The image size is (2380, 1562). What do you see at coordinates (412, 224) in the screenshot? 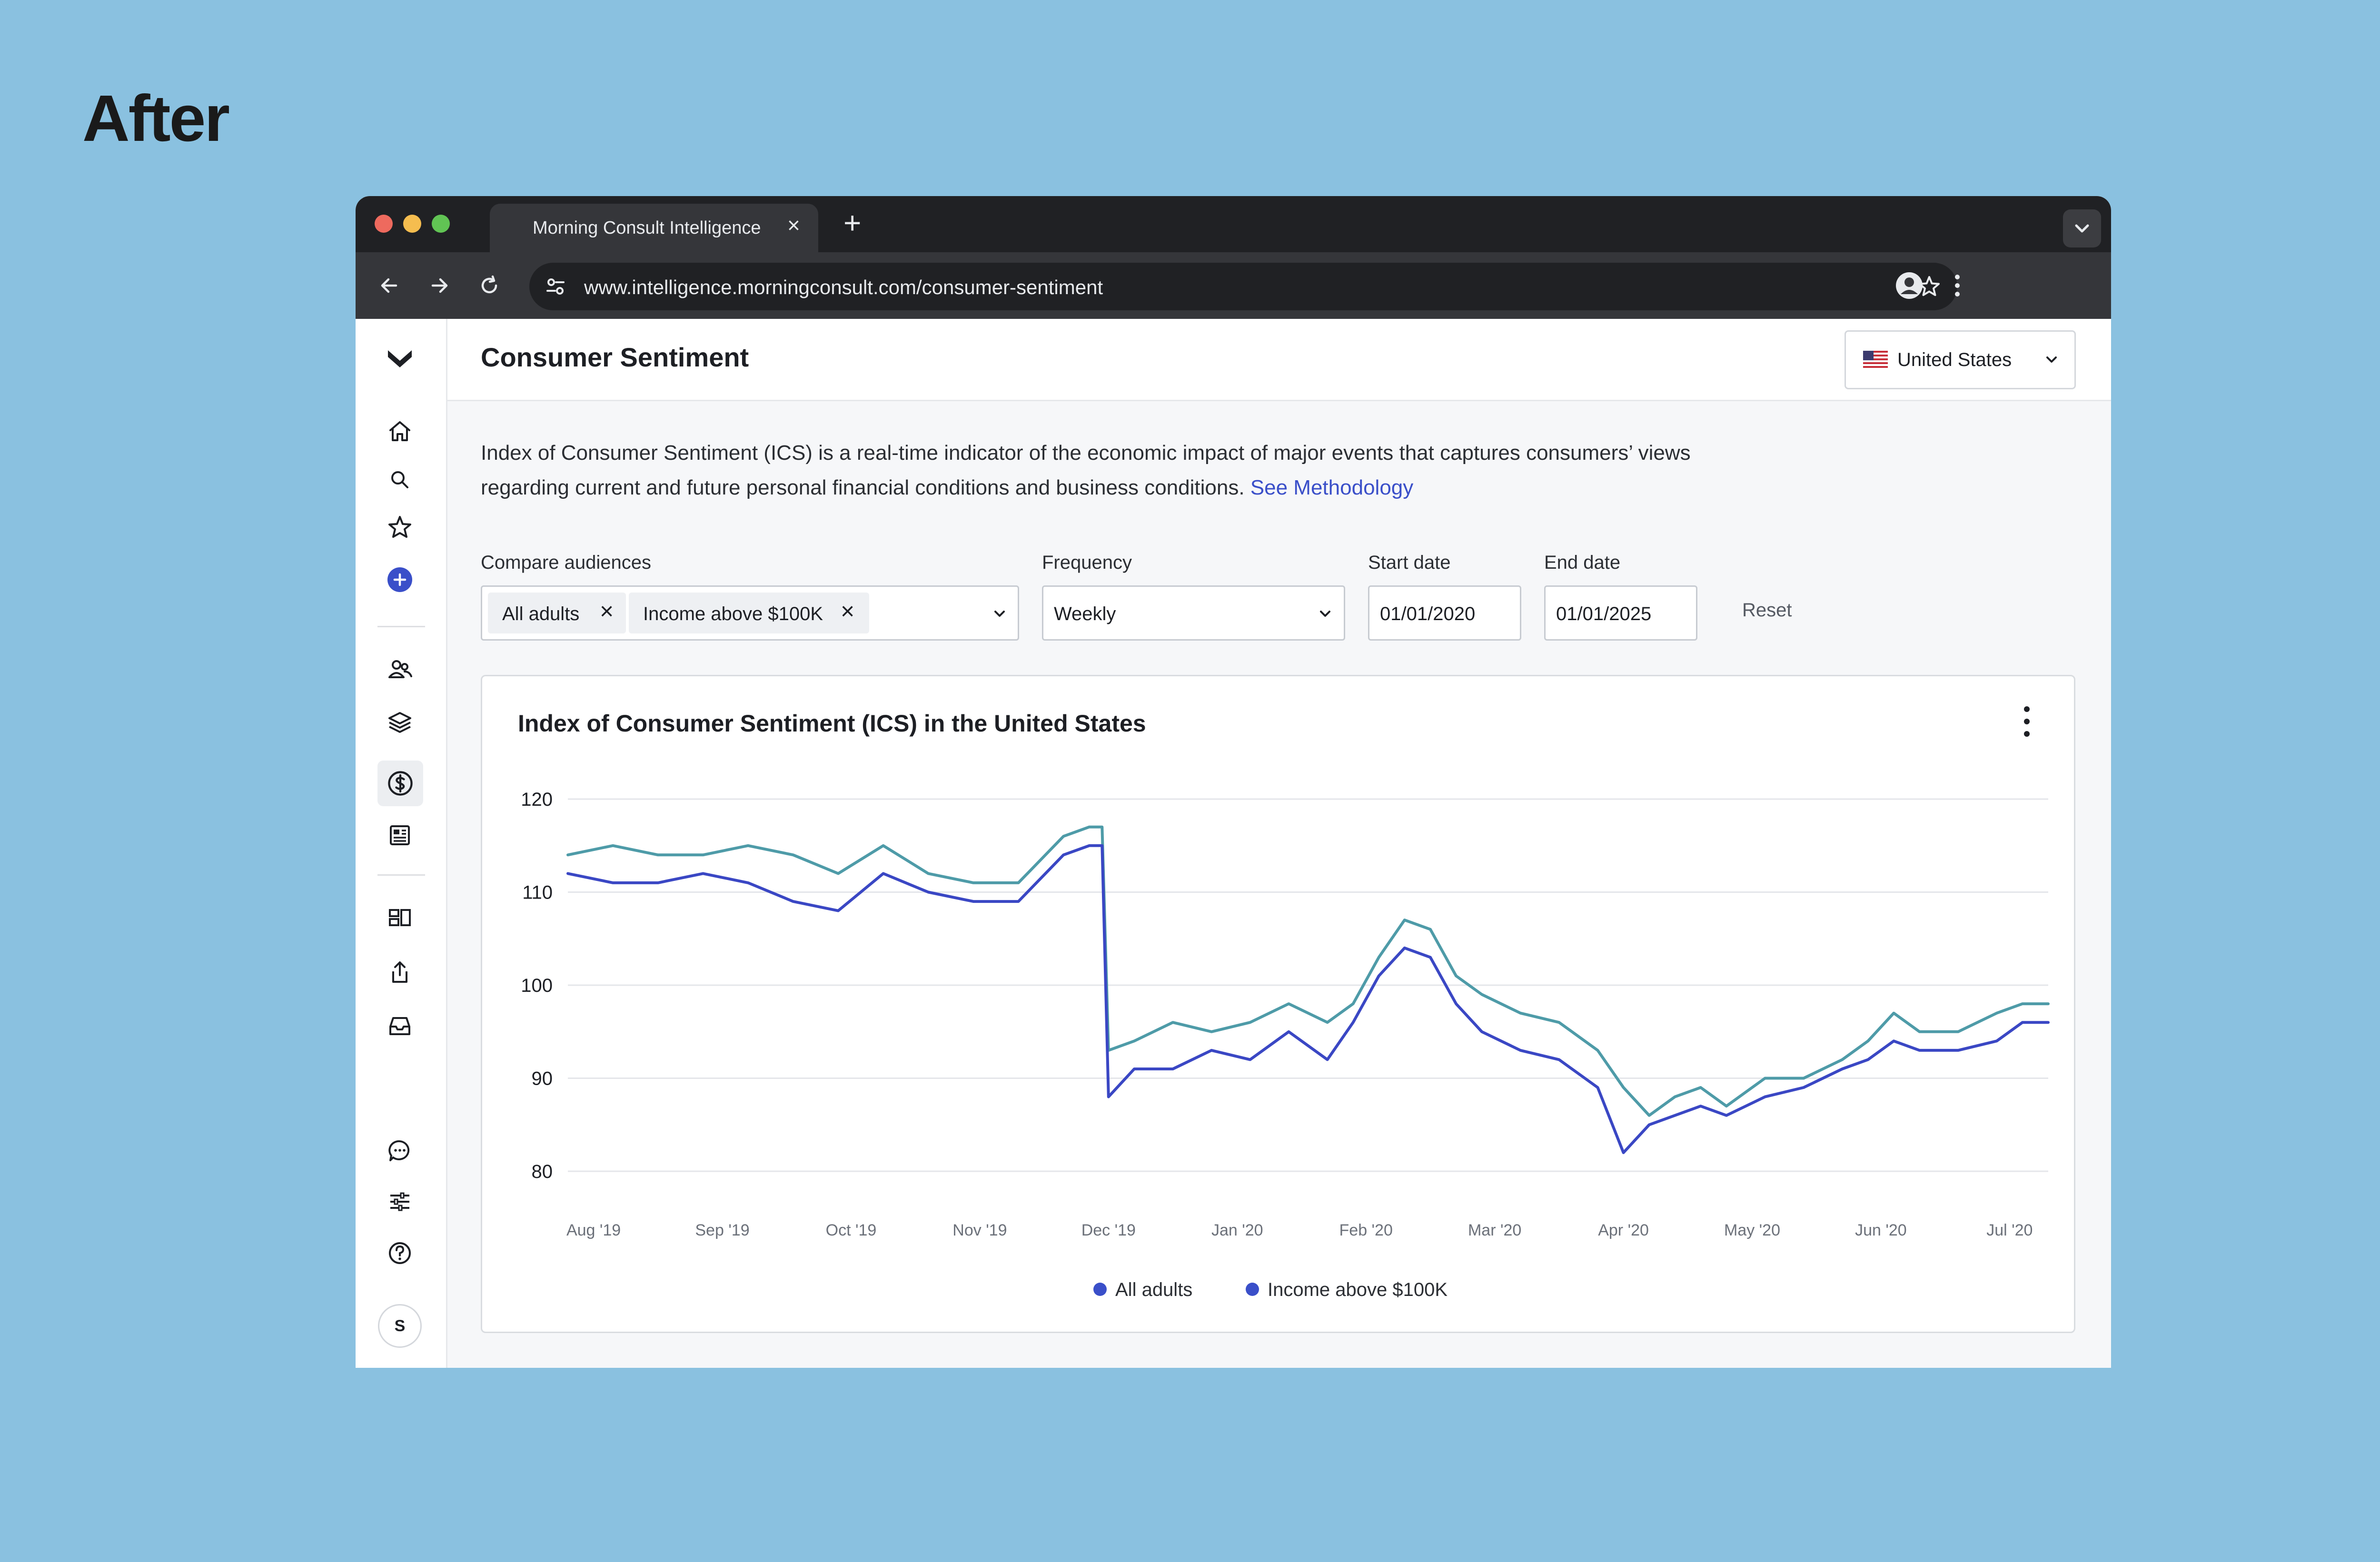
I see `minimize-window-button` at bounding box center [412, 224].